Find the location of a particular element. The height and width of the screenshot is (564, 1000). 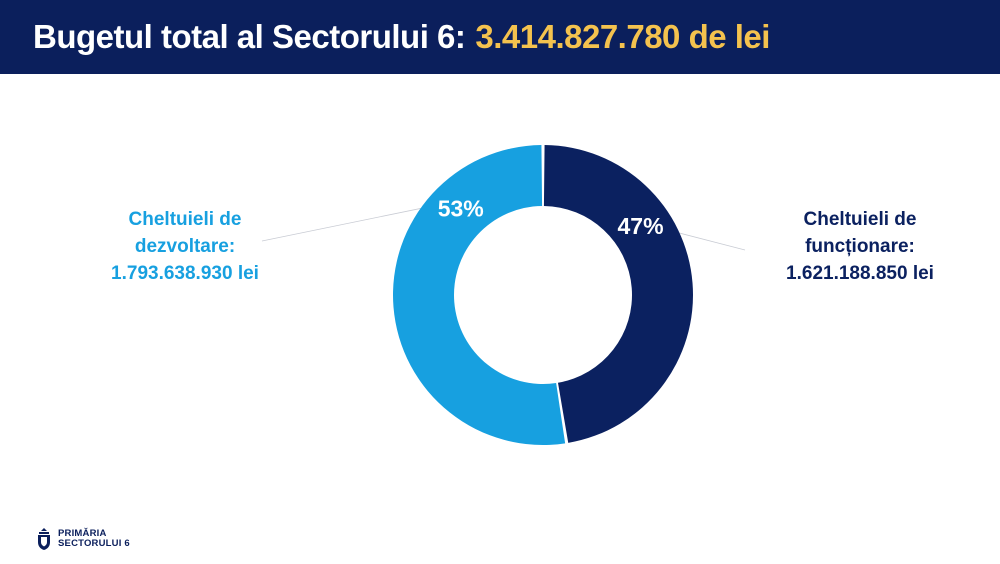

pct-label-functionare: 47% is located at coordinates (640, 226).